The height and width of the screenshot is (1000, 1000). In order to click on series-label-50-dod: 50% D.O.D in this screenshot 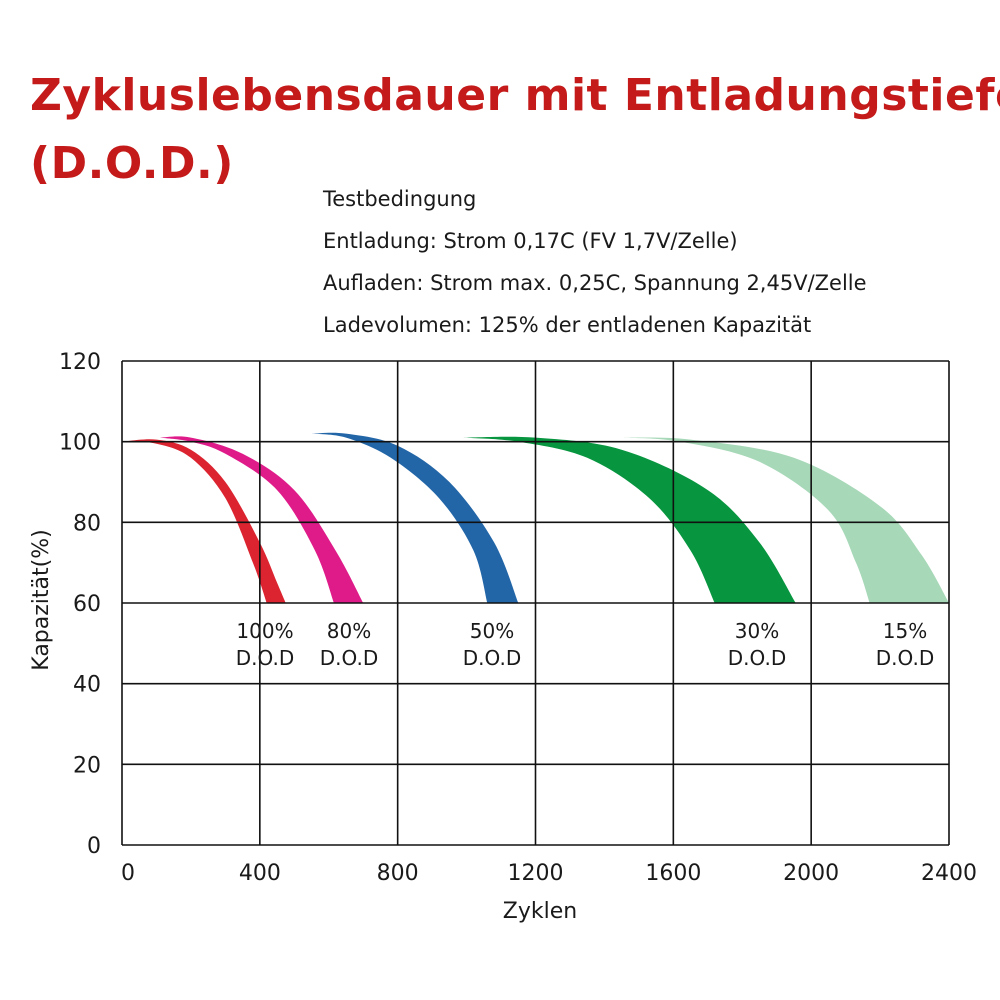, I will do `click(492, 644)`.